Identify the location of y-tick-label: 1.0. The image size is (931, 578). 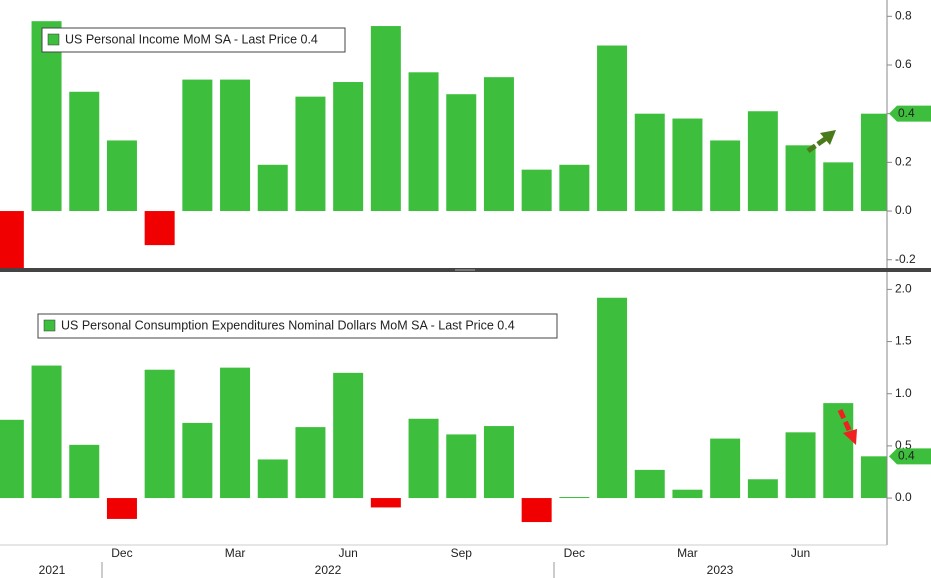
(903, 393).